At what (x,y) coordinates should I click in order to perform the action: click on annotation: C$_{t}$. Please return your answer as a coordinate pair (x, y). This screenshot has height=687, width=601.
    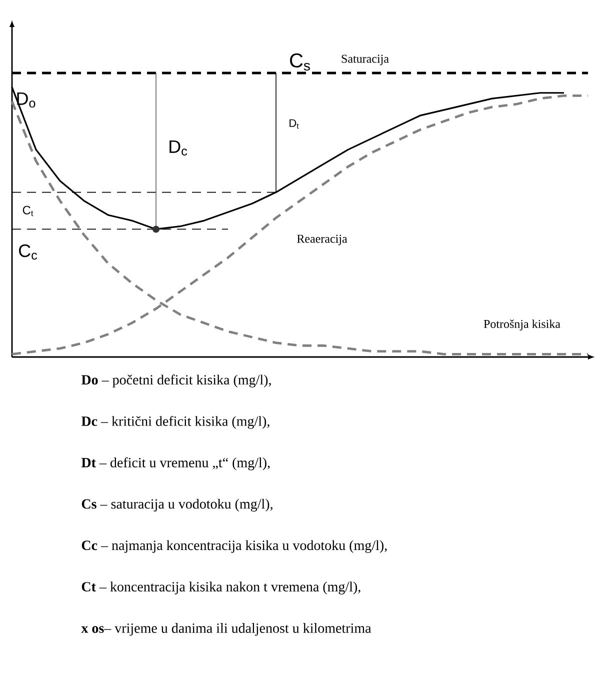
    Looking at the image, I should click on (28, 211).